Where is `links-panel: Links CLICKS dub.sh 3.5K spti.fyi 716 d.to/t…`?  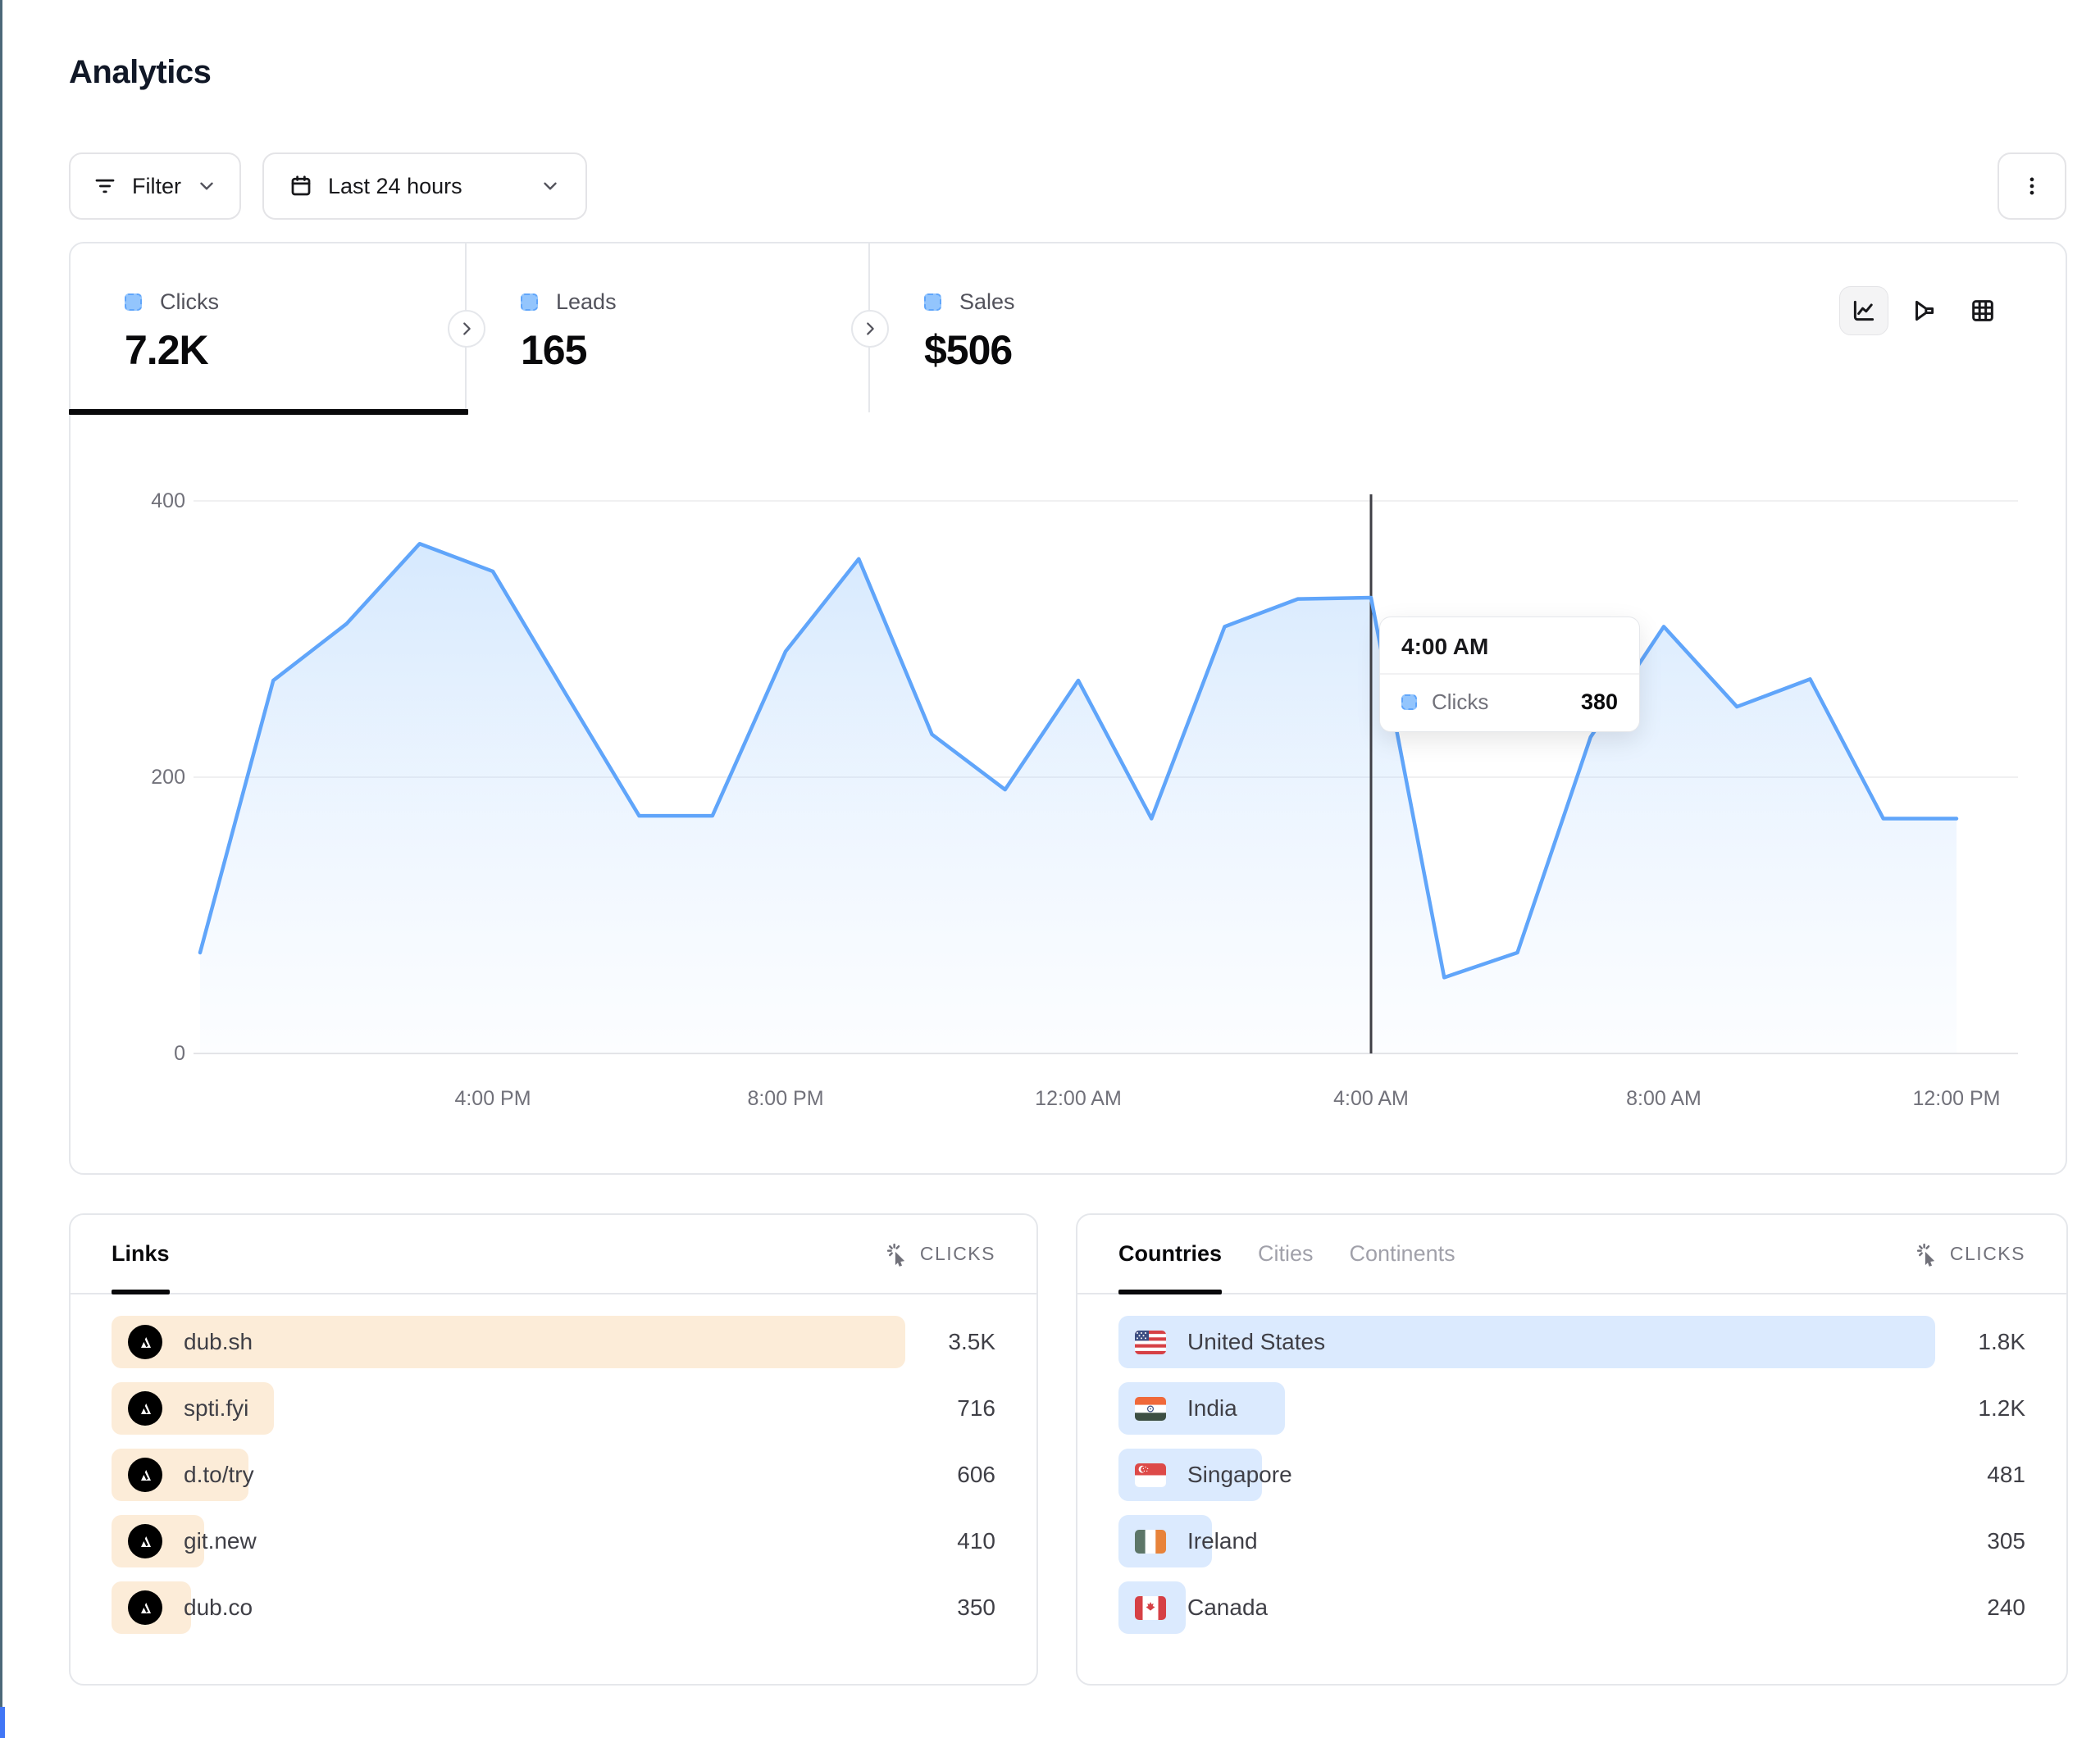 links-panel: Links CLICKS dub.sh 3.5K spti.fyi 716 d.to/t… is located at coordinates (553, 1449).